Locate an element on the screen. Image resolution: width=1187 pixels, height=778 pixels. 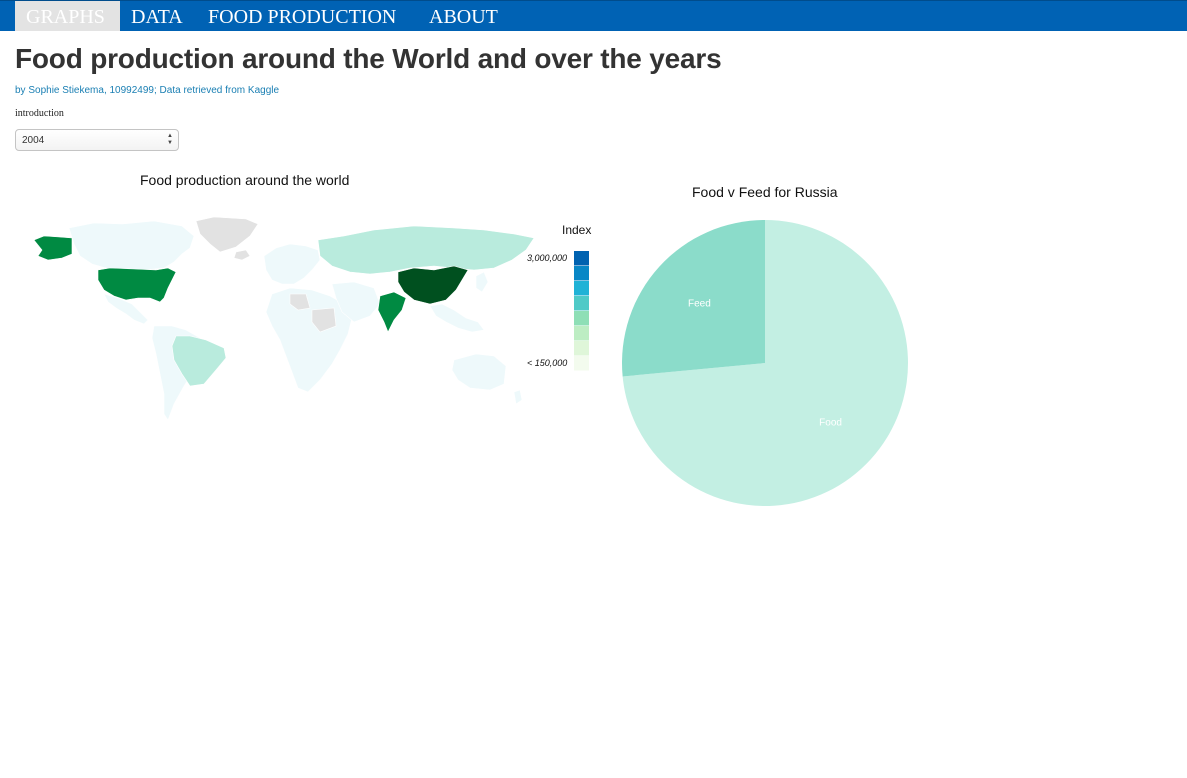
map-title: Food production around the world is located at coordinates (245, 180).